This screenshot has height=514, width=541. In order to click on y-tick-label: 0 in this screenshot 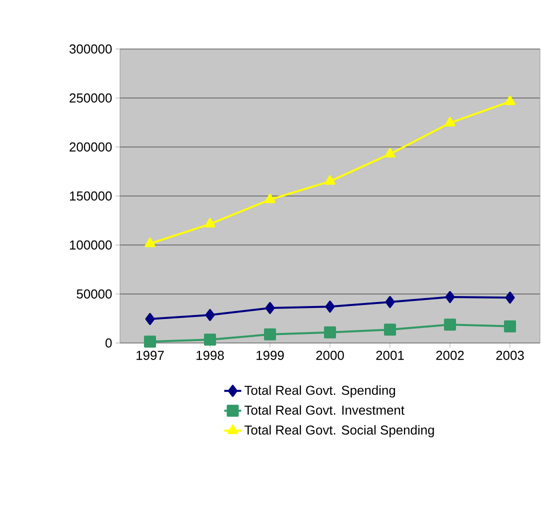, I will do `click(109, 343)`.